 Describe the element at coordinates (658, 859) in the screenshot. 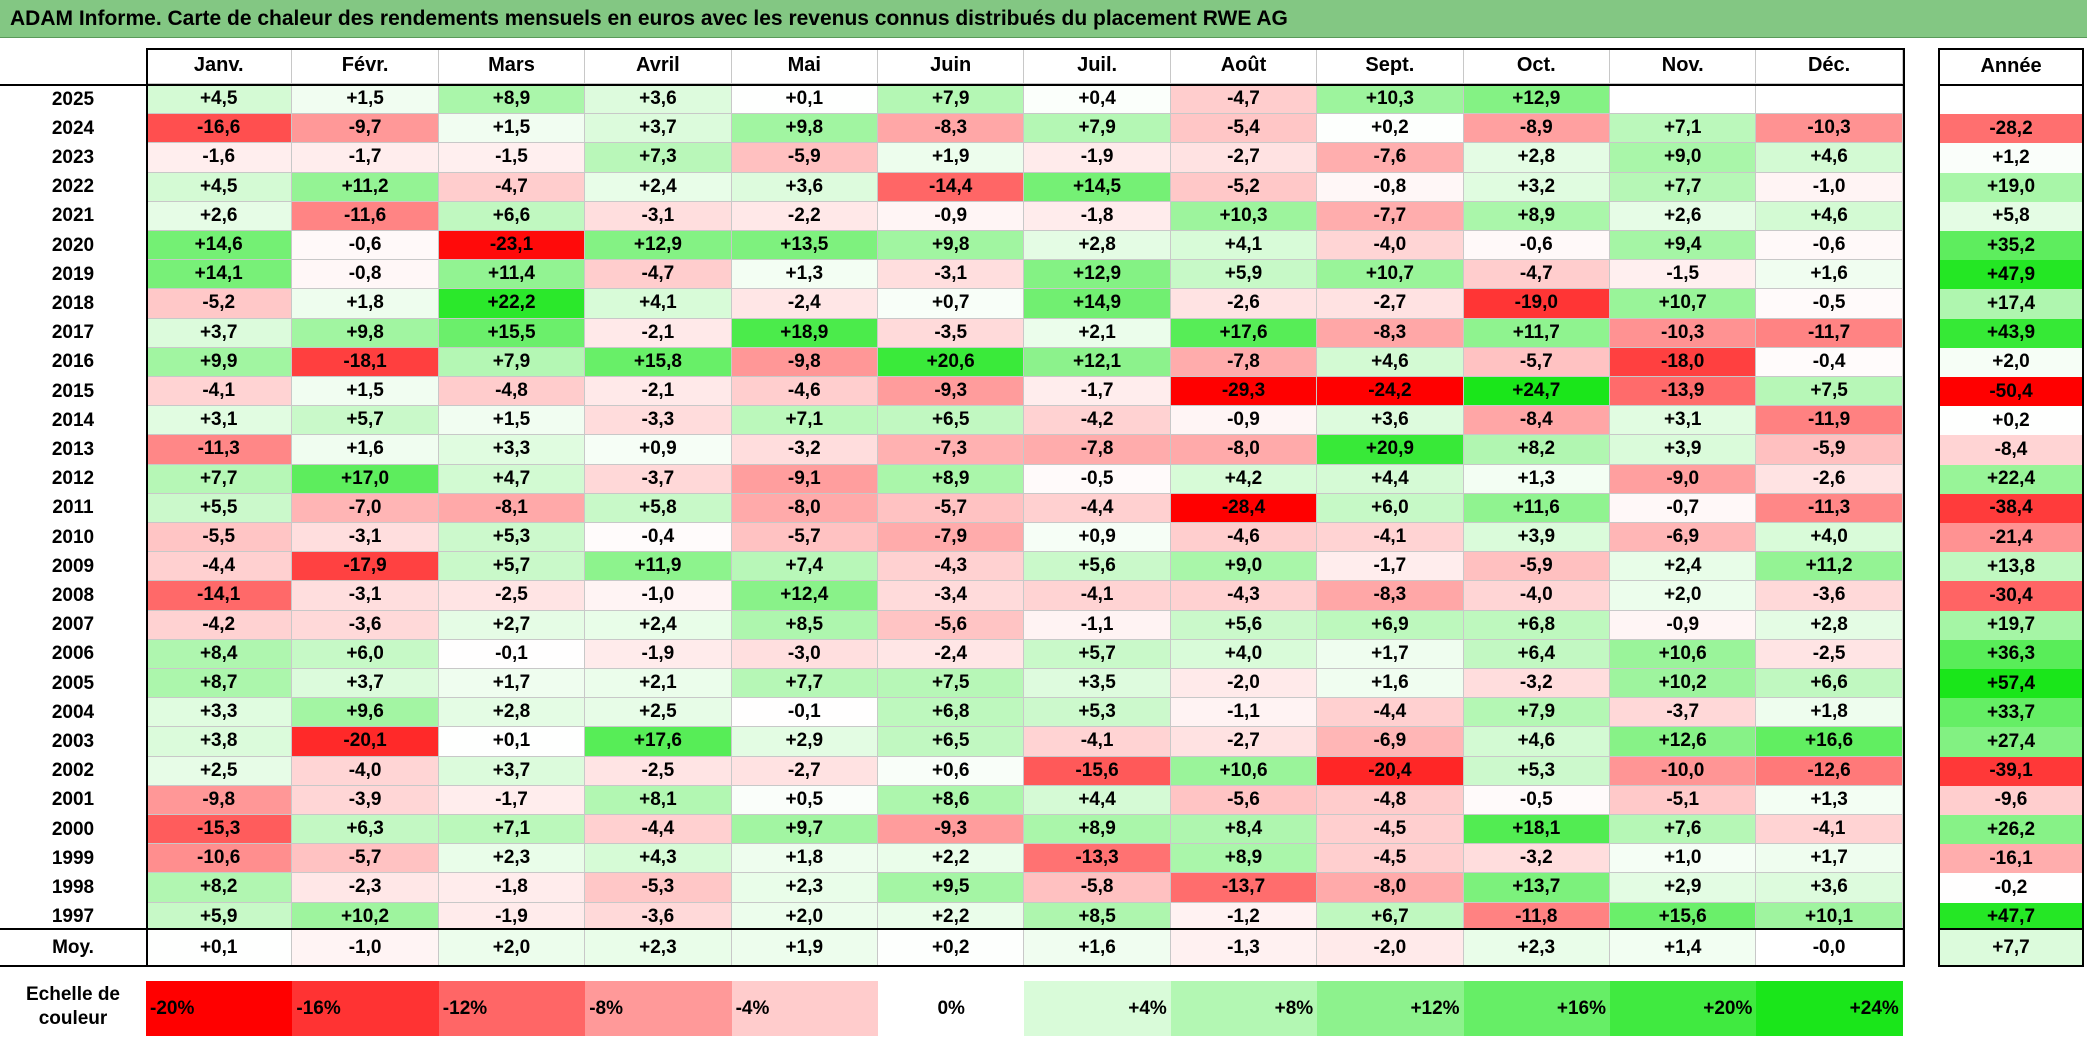

I see `heatmap-cell: +4,3` at that location.